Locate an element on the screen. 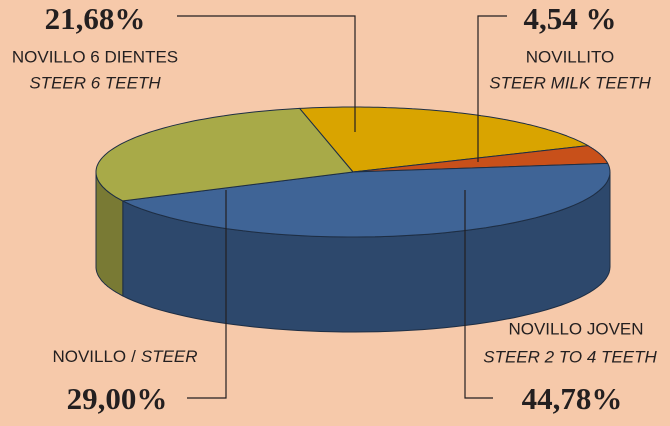 The height and width of the screenshot is (426, 670). value-label: 29,00% is located at coordinates (117, 398).